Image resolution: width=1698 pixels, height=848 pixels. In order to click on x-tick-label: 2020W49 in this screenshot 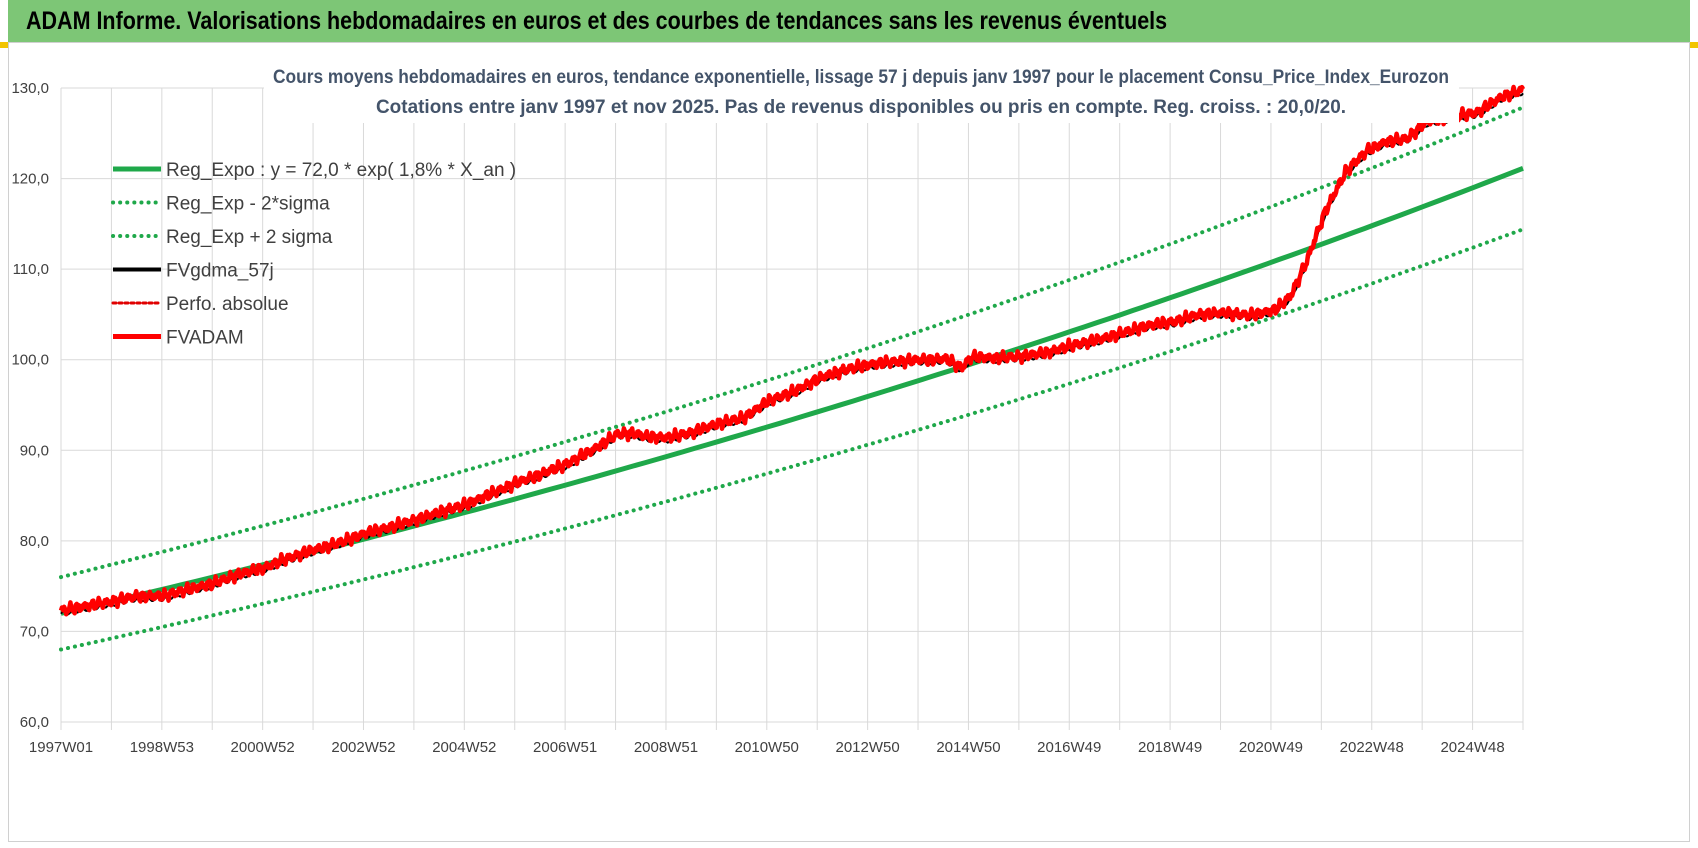, I will do `click(1271, 747)`.